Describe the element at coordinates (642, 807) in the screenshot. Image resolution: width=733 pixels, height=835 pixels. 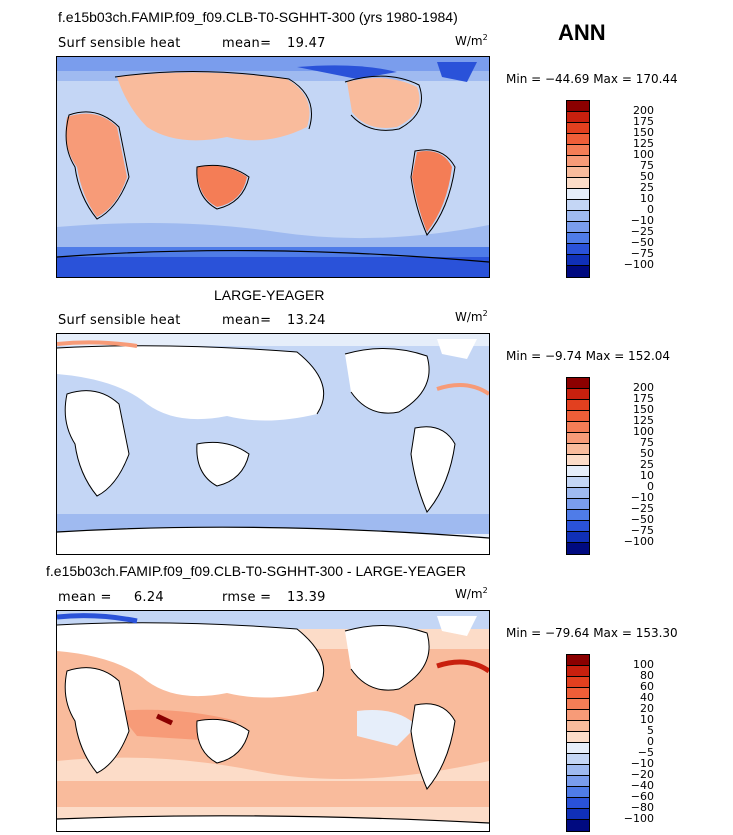
I see `colorbar-tick-label: −80` at that location.